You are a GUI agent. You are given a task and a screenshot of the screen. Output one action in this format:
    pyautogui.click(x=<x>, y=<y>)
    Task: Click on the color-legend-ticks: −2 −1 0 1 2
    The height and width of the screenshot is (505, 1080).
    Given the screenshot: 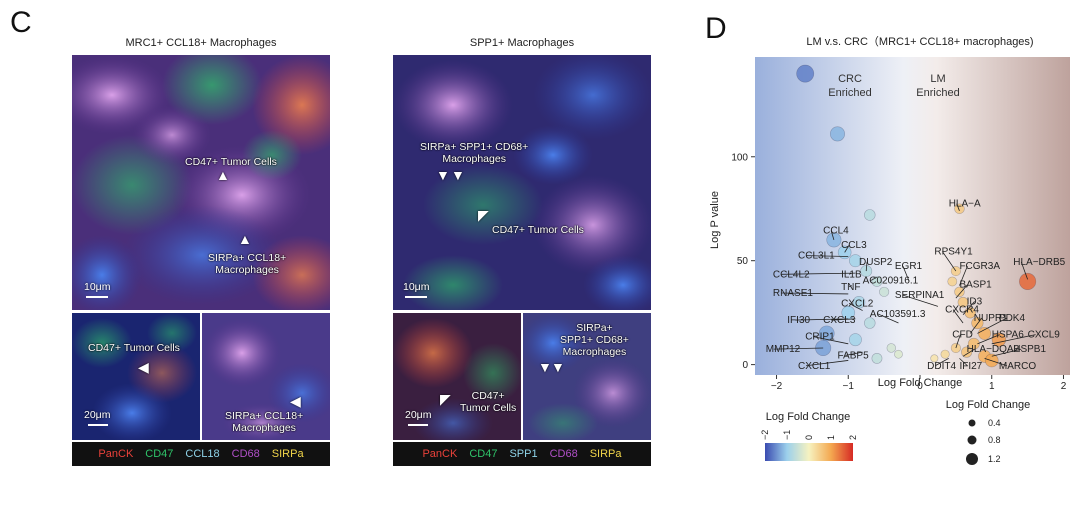 What is the action you would take?
    pyautogui.click(x=809, y=435)
    